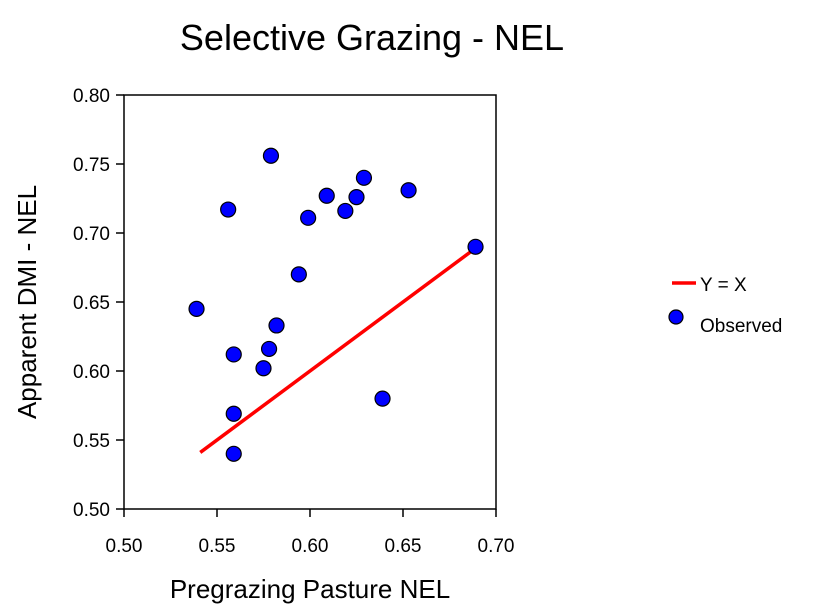 The image size is (822, 608). I want to click on y-tick-label: 0.70, so click(91, 234).